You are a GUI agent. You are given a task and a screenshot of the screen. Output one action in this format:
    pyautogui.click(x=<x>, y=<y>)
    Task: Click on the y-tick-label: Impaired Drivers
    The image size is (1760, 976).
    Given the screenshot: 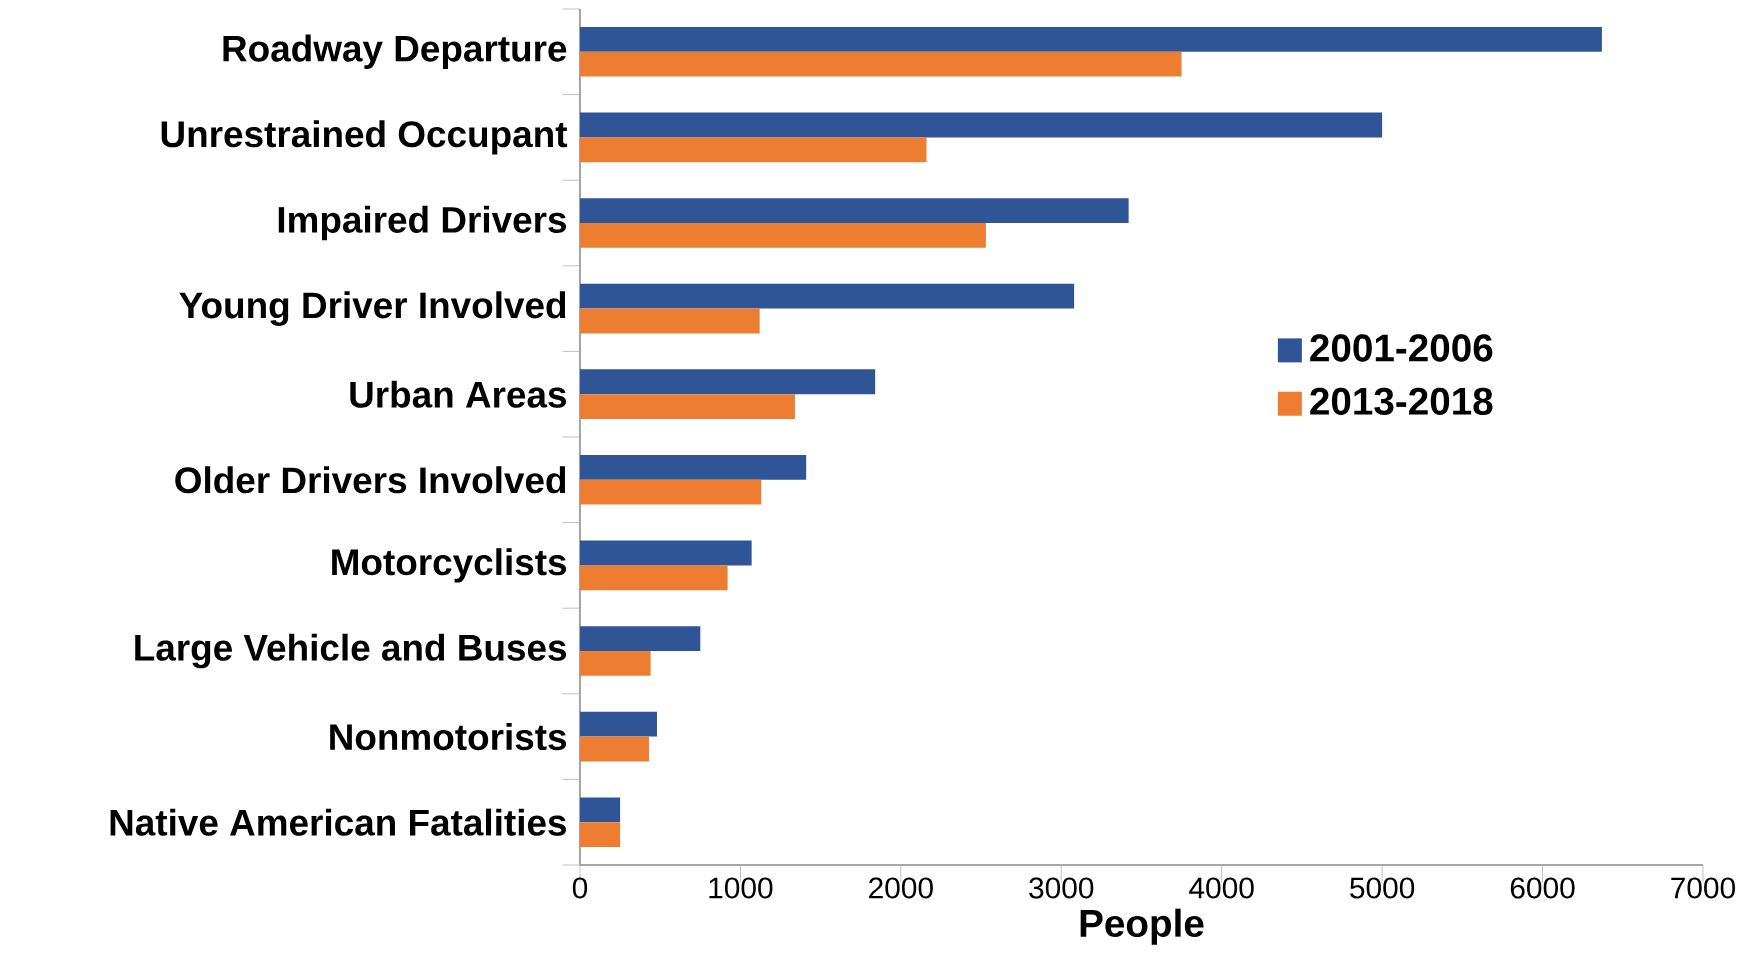 What is the action you would take?
    pyautogui.click(x=422, y=223)
    